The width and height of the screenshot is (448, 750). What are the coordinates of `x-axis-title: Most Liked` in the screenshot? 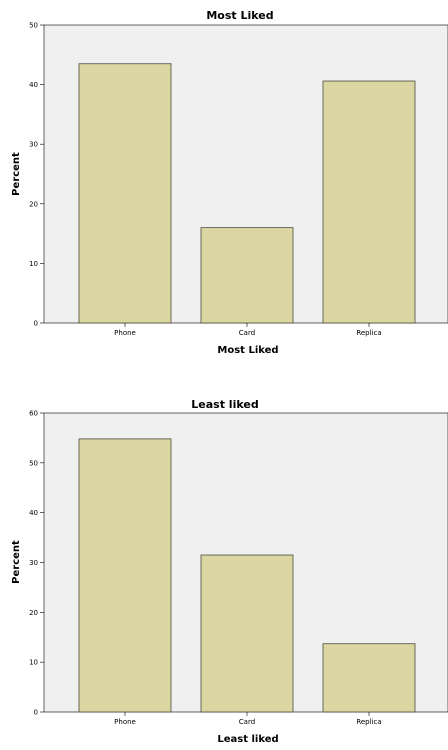 It's located at (247, 350).